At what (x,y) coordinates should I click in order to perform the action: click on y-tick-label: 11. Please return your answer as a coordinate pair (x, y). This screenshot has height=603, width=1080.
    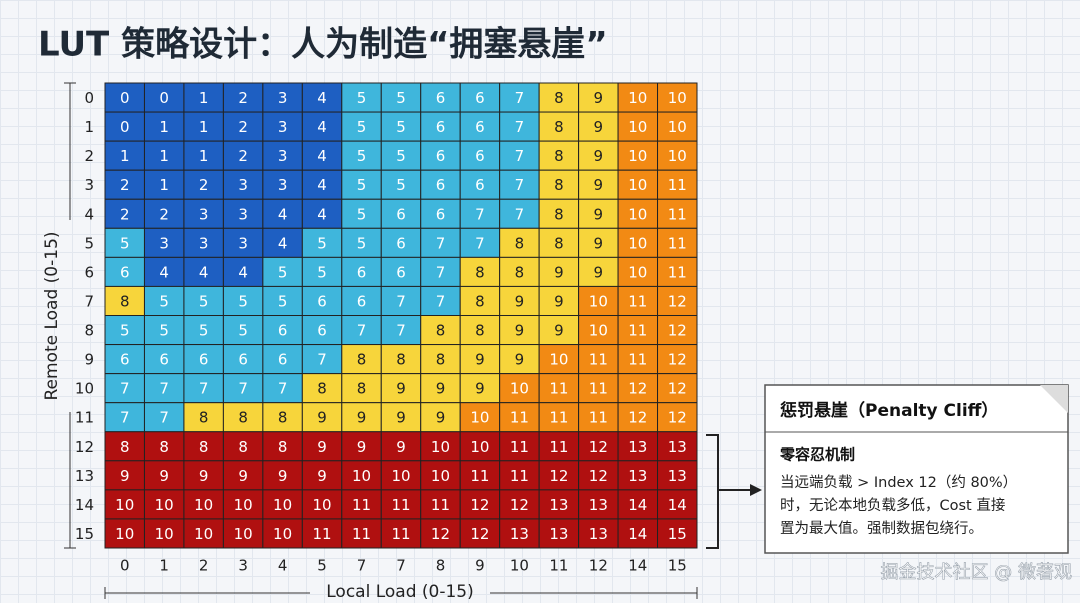
    Looking at the image, I should click on (84, 418).